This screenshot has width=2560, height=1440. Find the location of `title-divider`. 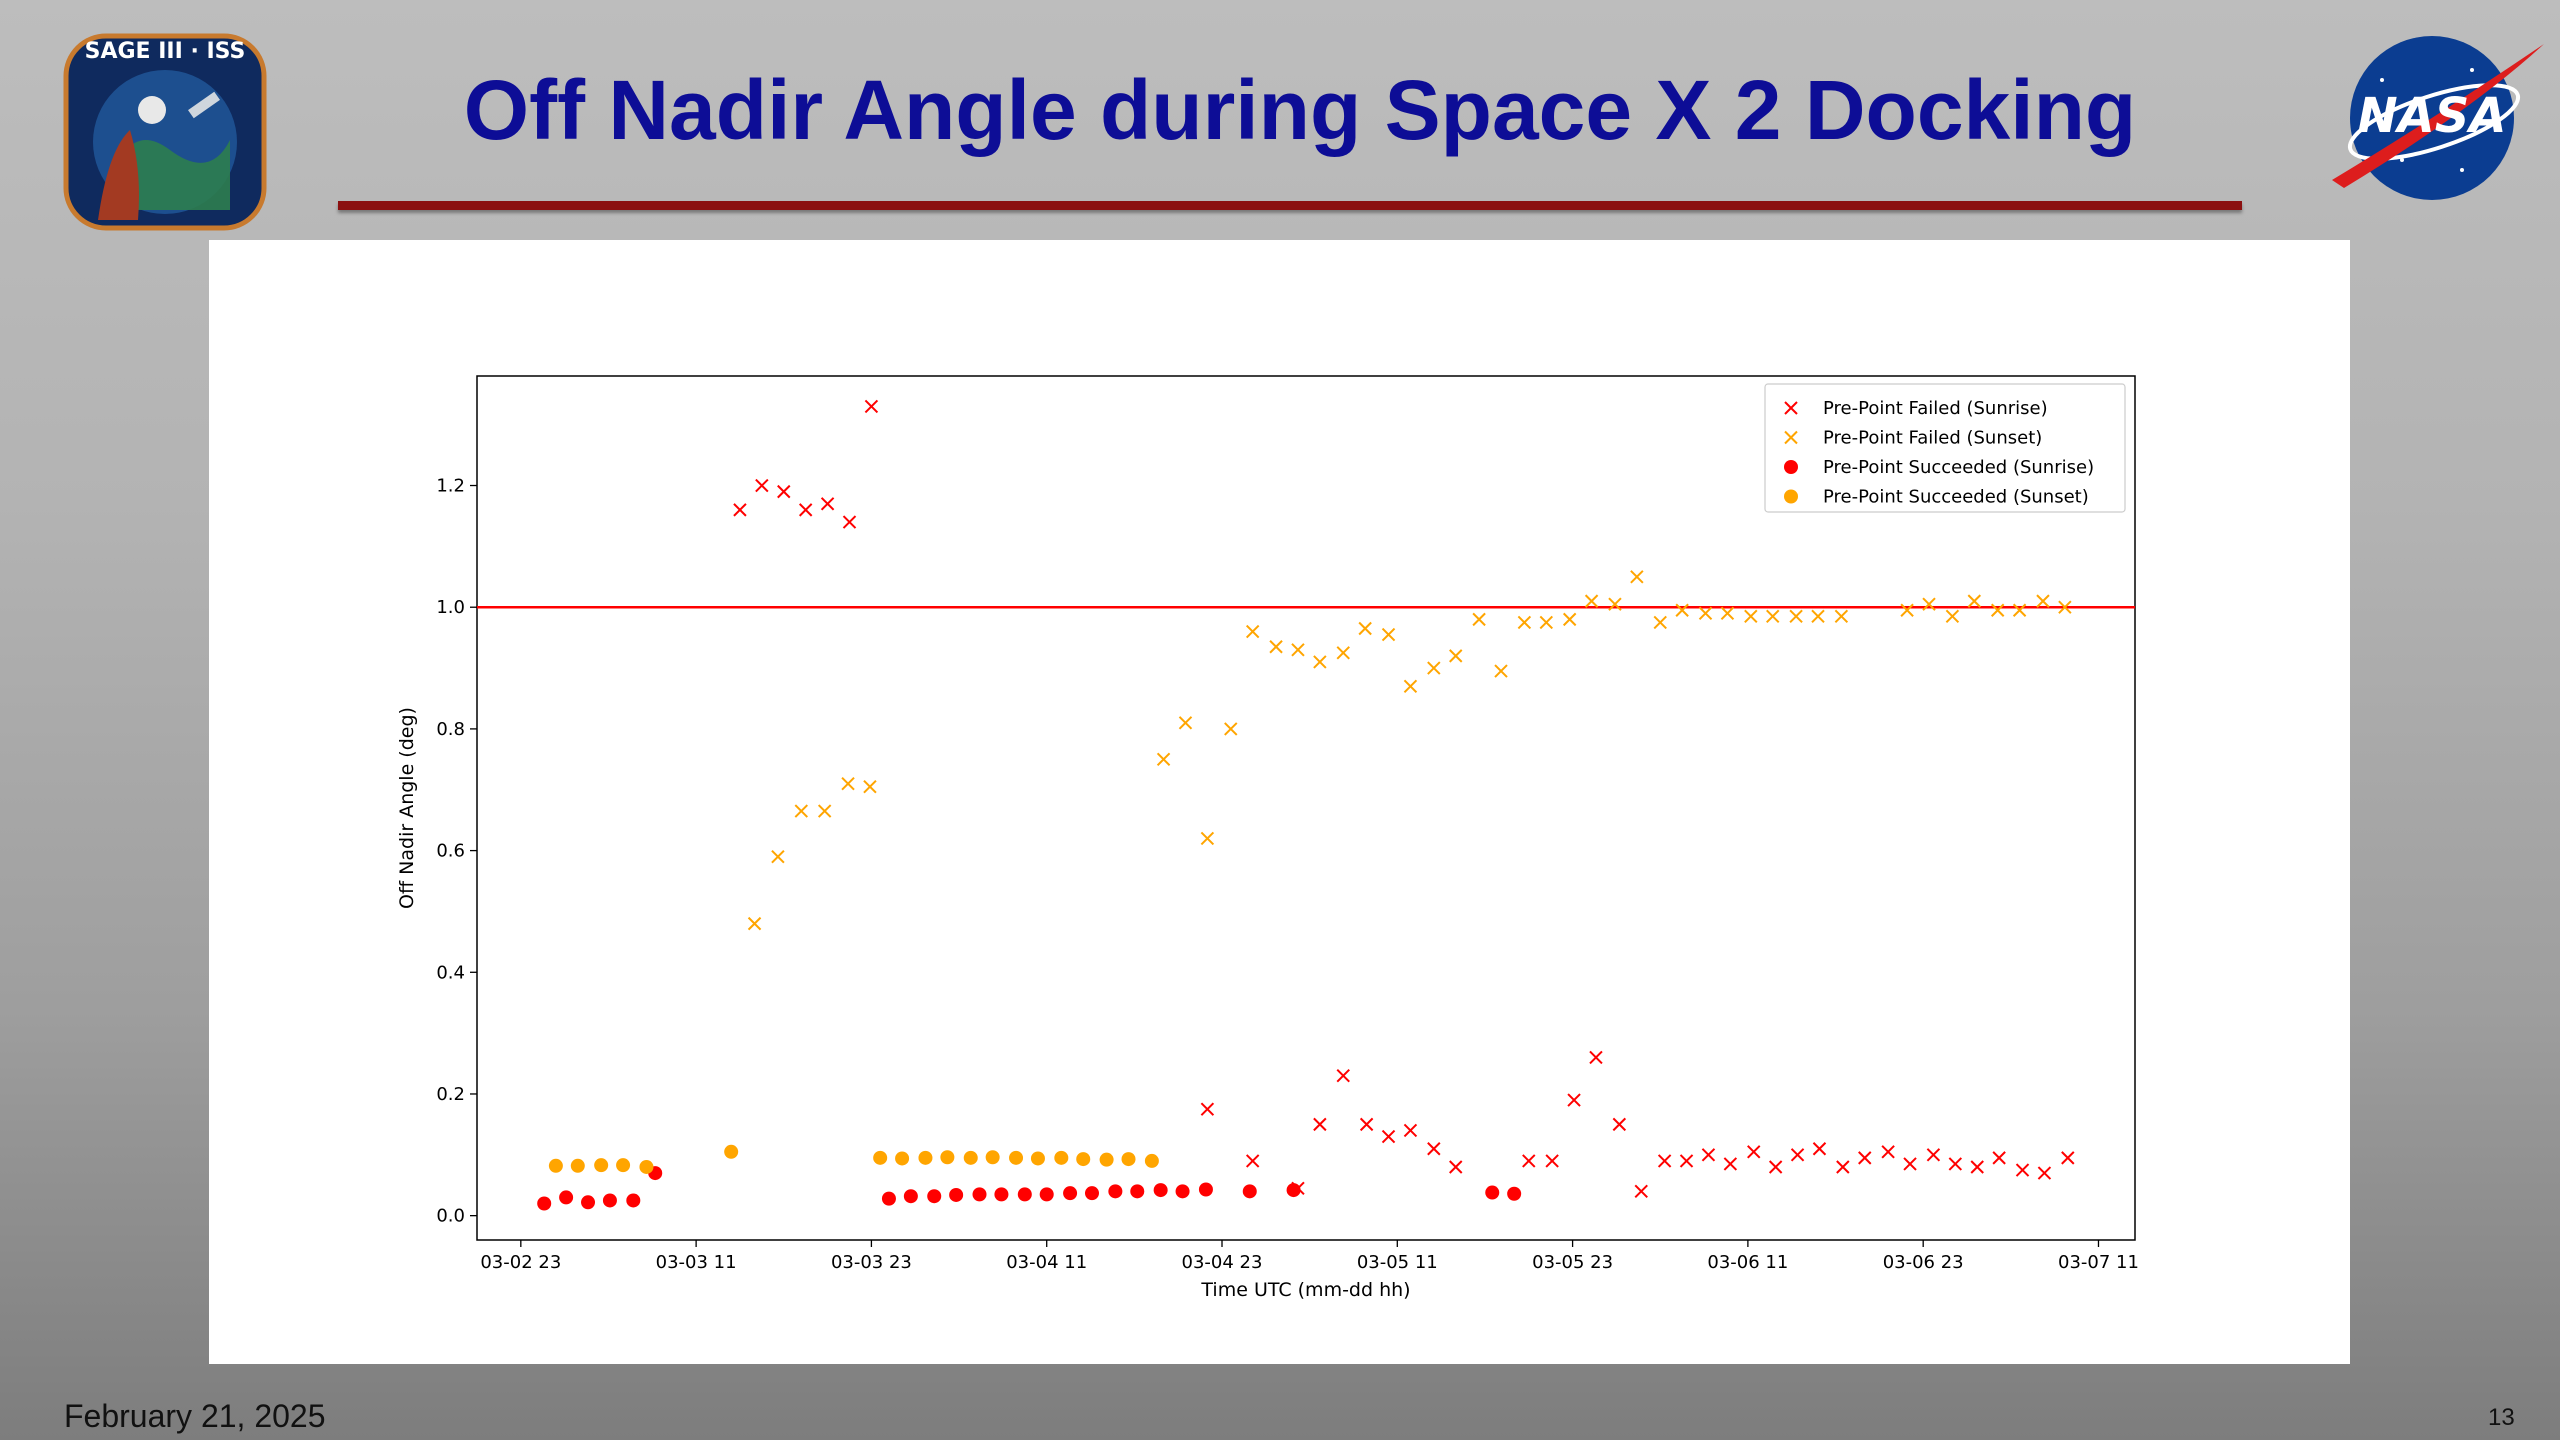

title-divider is located at coordinates (1290, 205).